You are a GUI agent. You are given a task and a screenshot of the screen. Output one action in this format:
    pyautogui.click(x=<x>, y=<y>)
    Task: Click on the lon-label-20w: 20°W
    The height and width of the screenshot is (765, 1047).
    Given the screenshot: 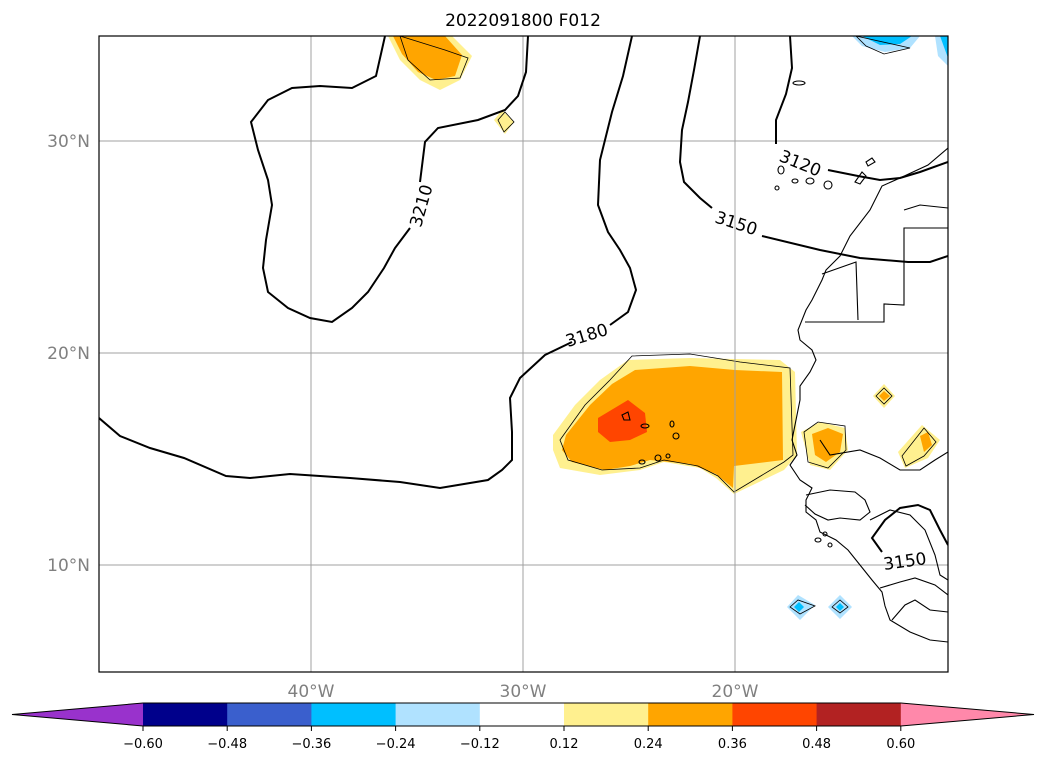 What is the action you would take?
    pyautogui.click(x=735, y=692)
    